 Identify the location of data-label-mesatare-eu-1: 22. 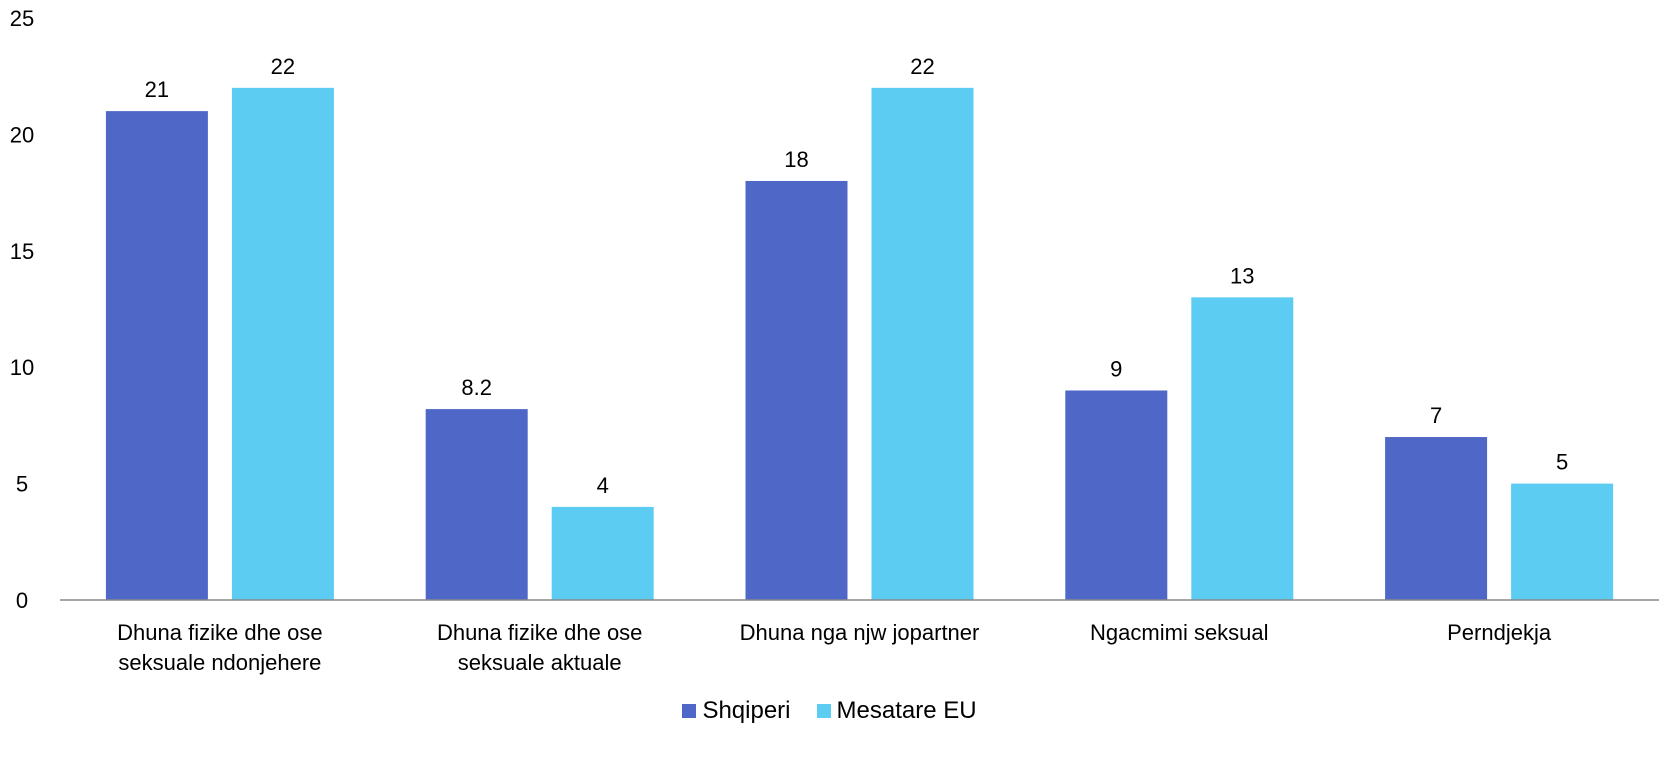
(283, 66).